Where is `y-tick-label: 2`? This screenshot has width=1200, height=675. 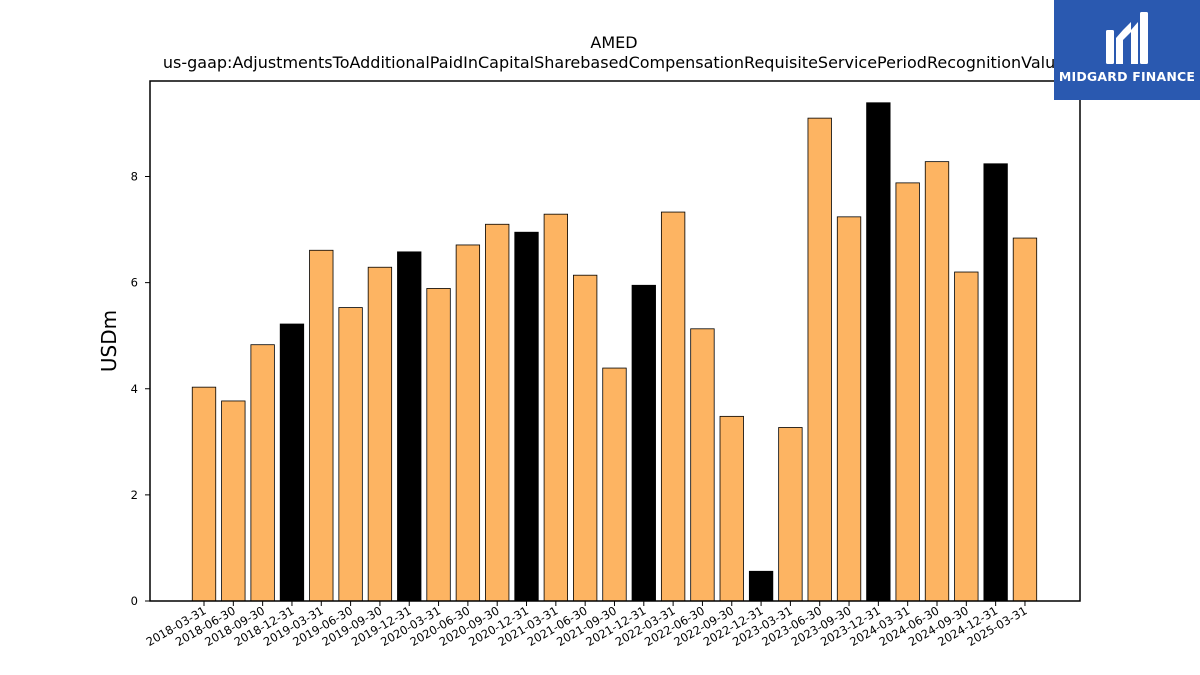 y-tick-label: 2 is located at coordinates (134, 495).